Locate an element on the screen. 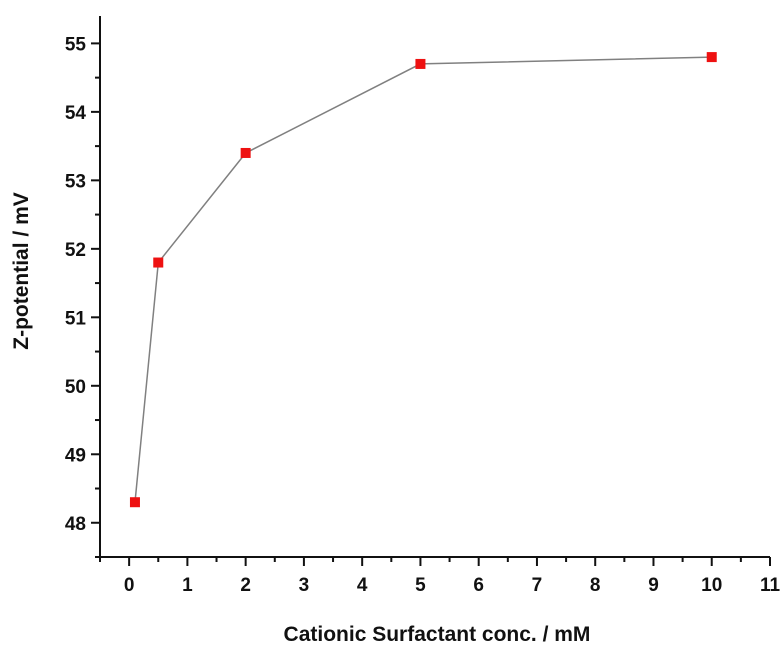  x-tick-label: 4 is located at coordinates (362, 585).